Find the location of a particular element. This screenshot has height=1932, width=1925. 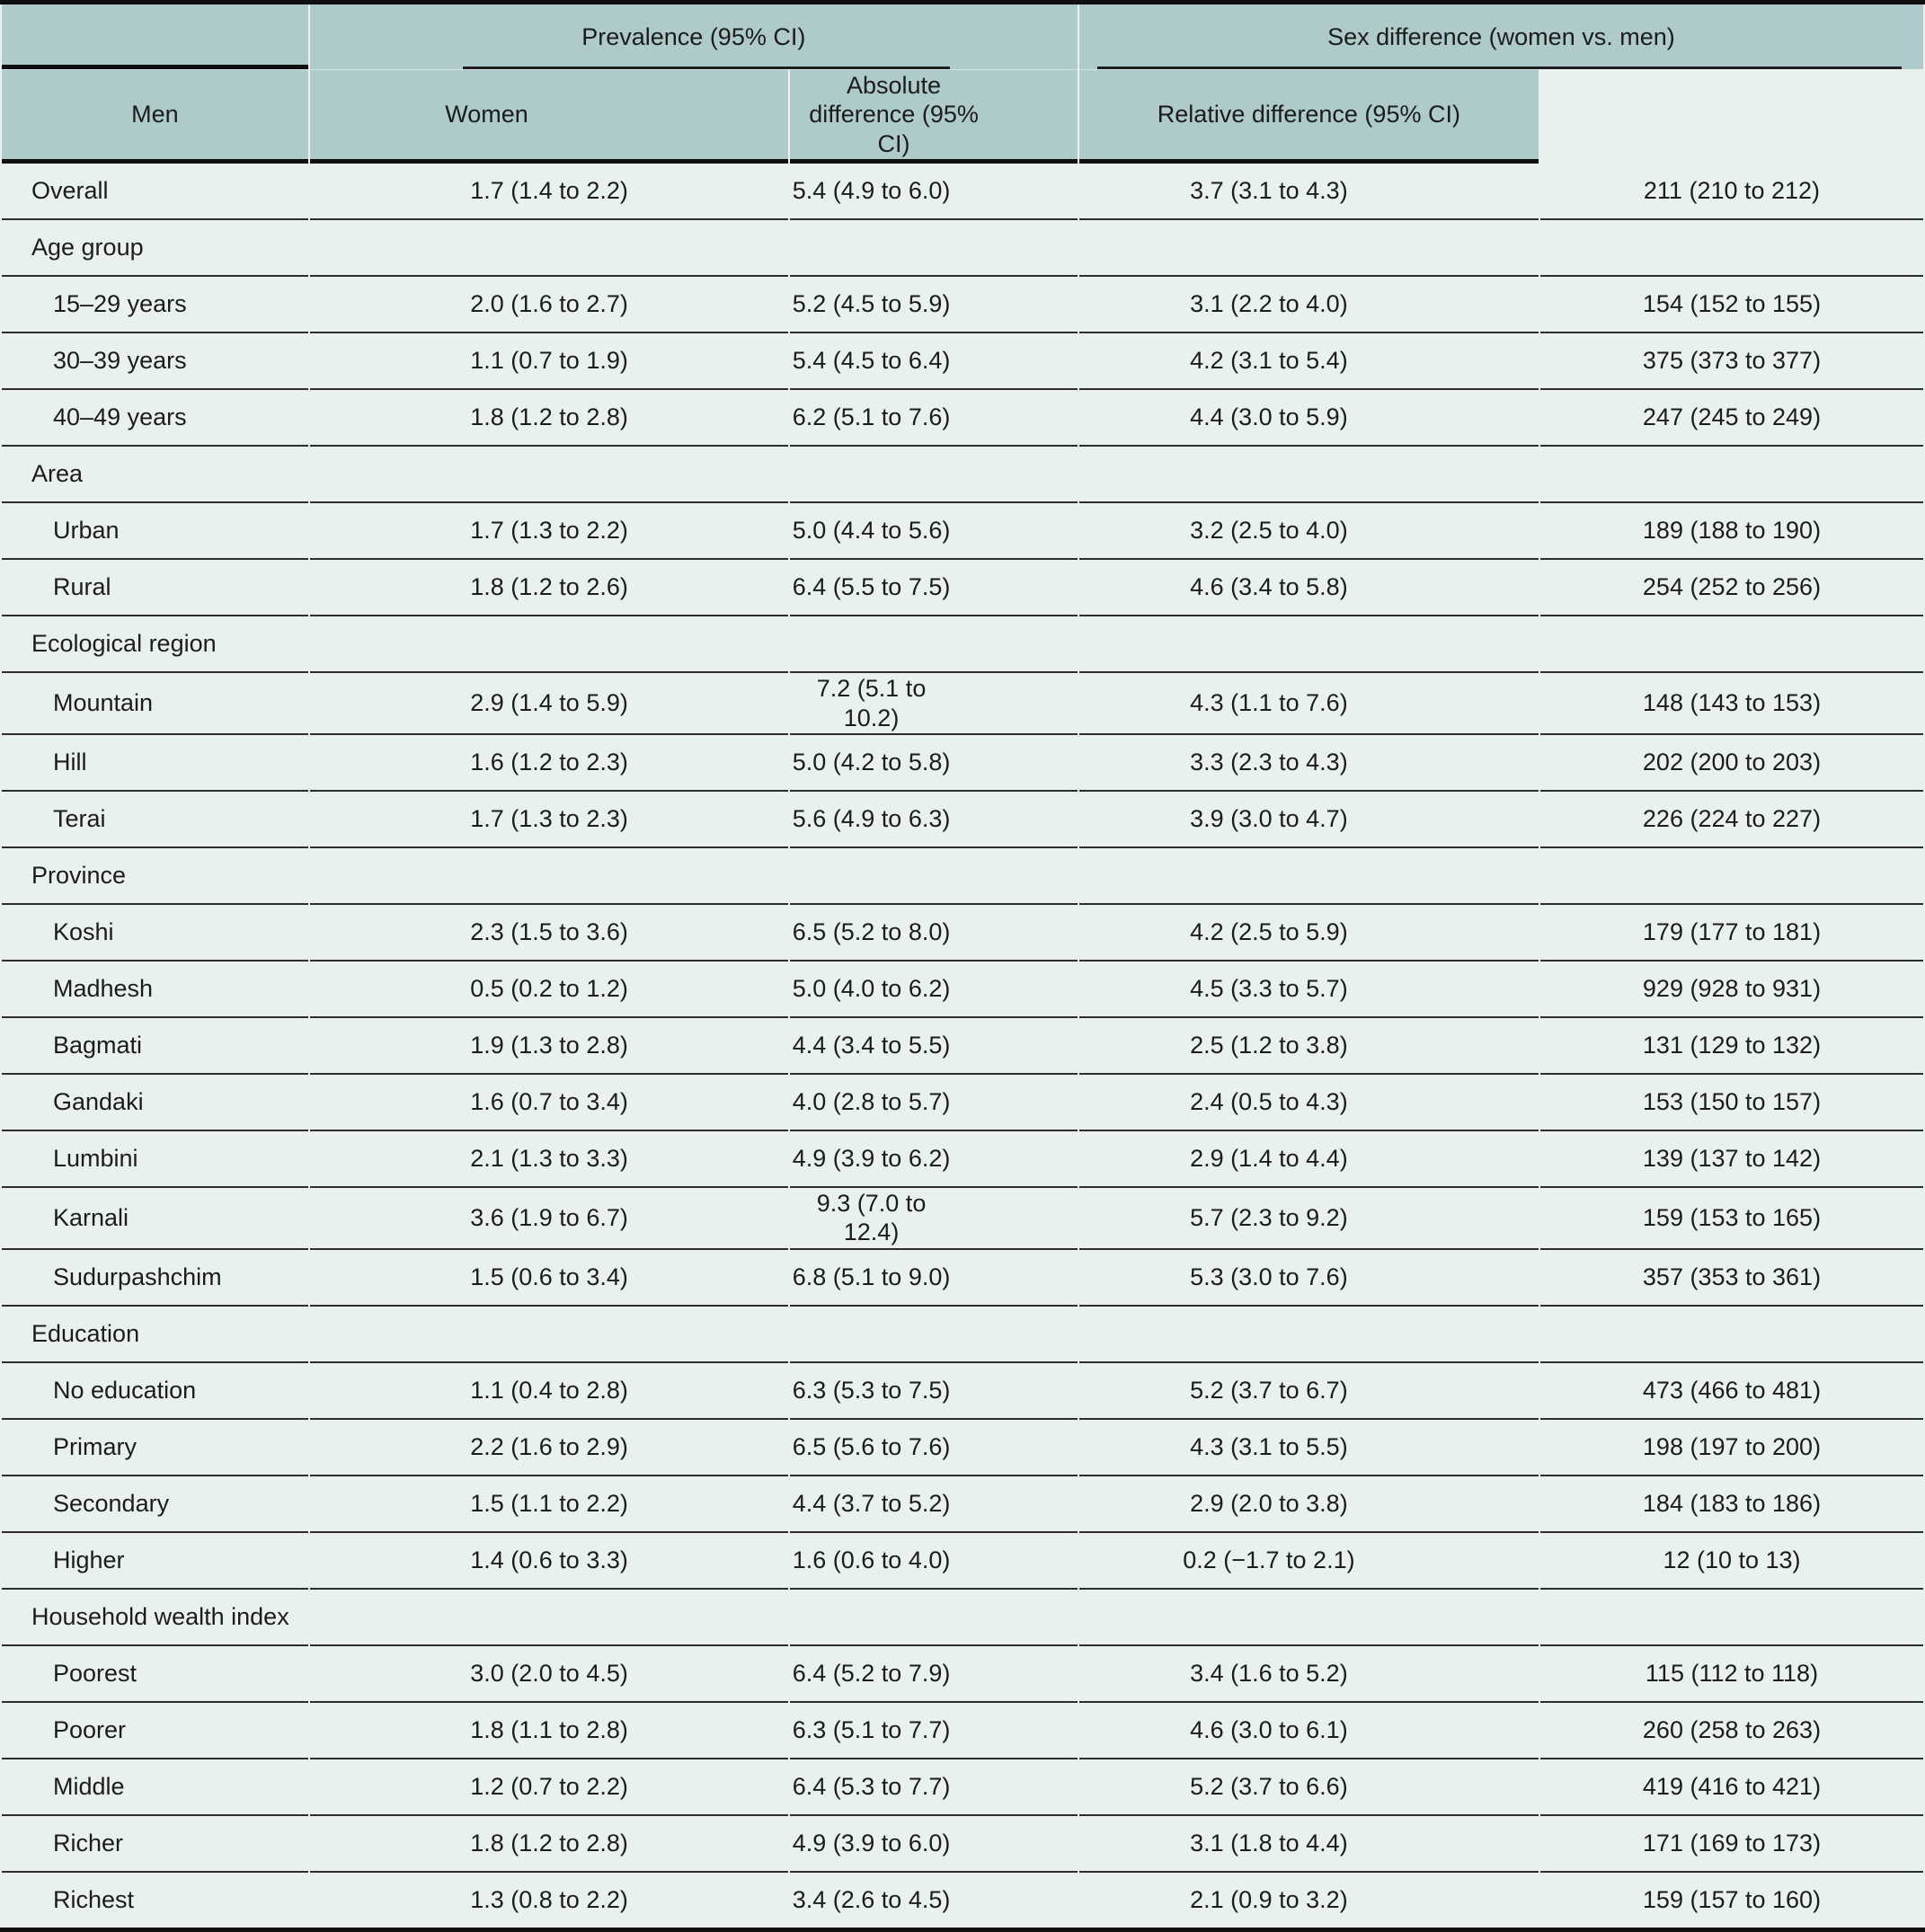

women-value: 6.5 (5.6 to 7.6) is located at coordinates (934, 1447).